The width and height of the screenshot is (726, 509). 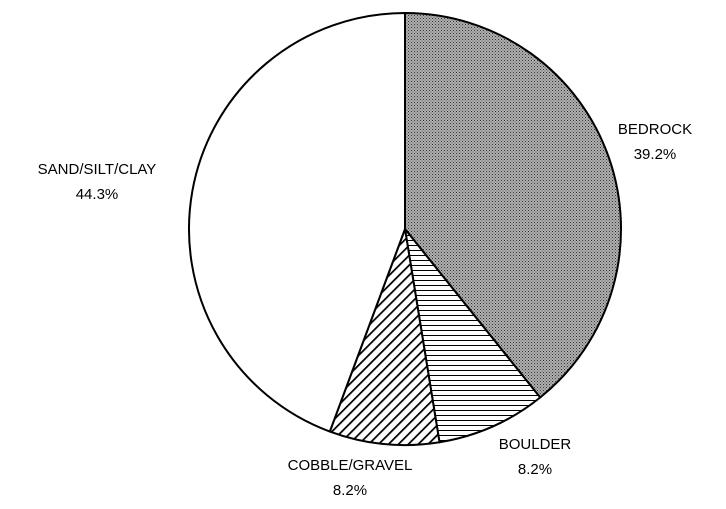 What do you see at coordinates (655, 129) in the screenshot?
I see `slice-label: BEDROCK` at bounding box center [655, 129].